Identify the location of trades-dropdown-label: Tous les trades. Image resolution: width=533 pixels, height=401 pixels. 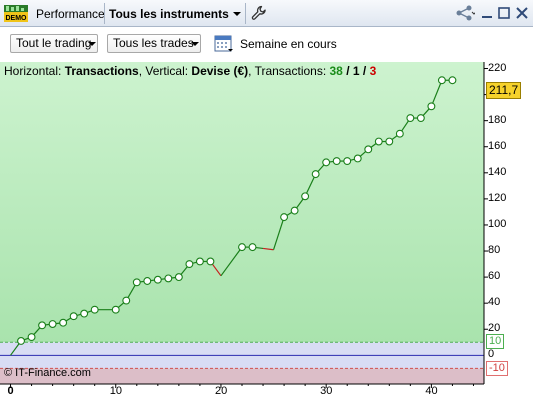
(153, 43).